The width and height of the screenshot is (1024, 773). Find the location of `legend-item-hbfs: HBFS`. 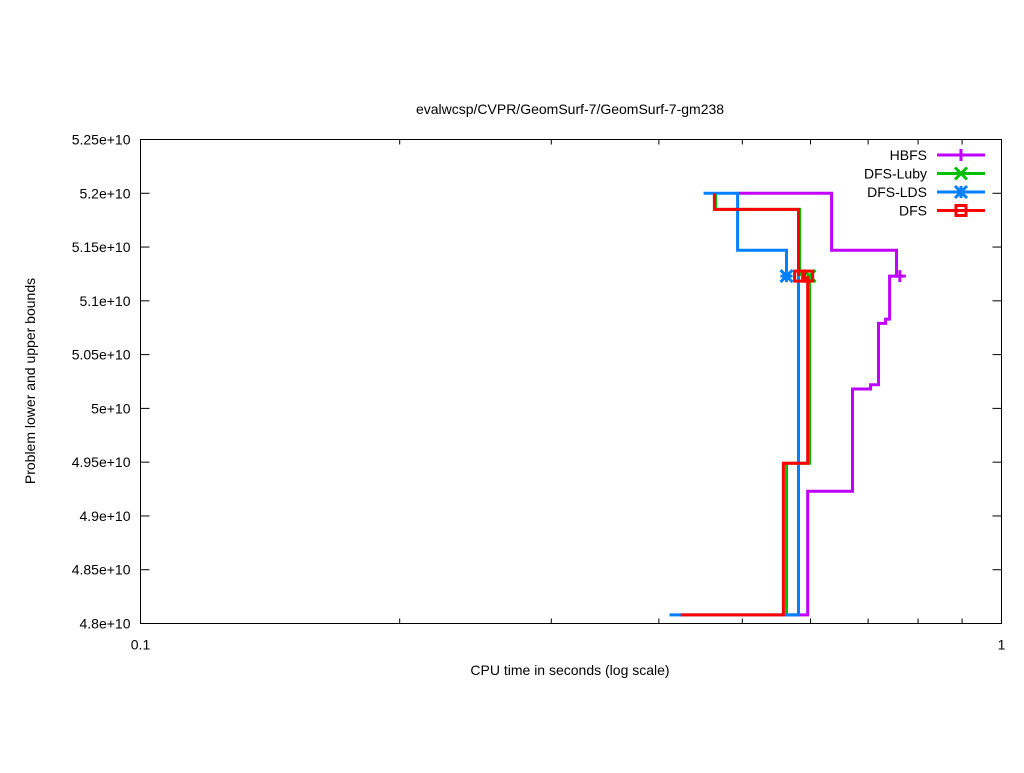

legend-item-hbfs: HBFS is located at coordinates (937, 155).